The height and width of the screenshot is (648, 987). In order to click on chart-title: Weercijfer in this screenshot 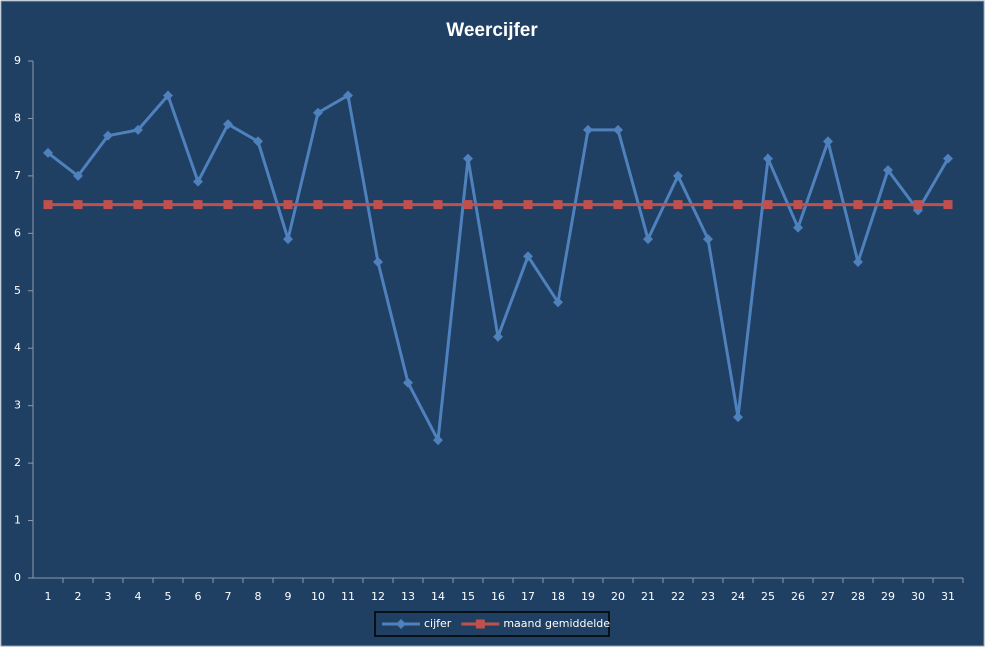, I will do `click(492, 30)`.